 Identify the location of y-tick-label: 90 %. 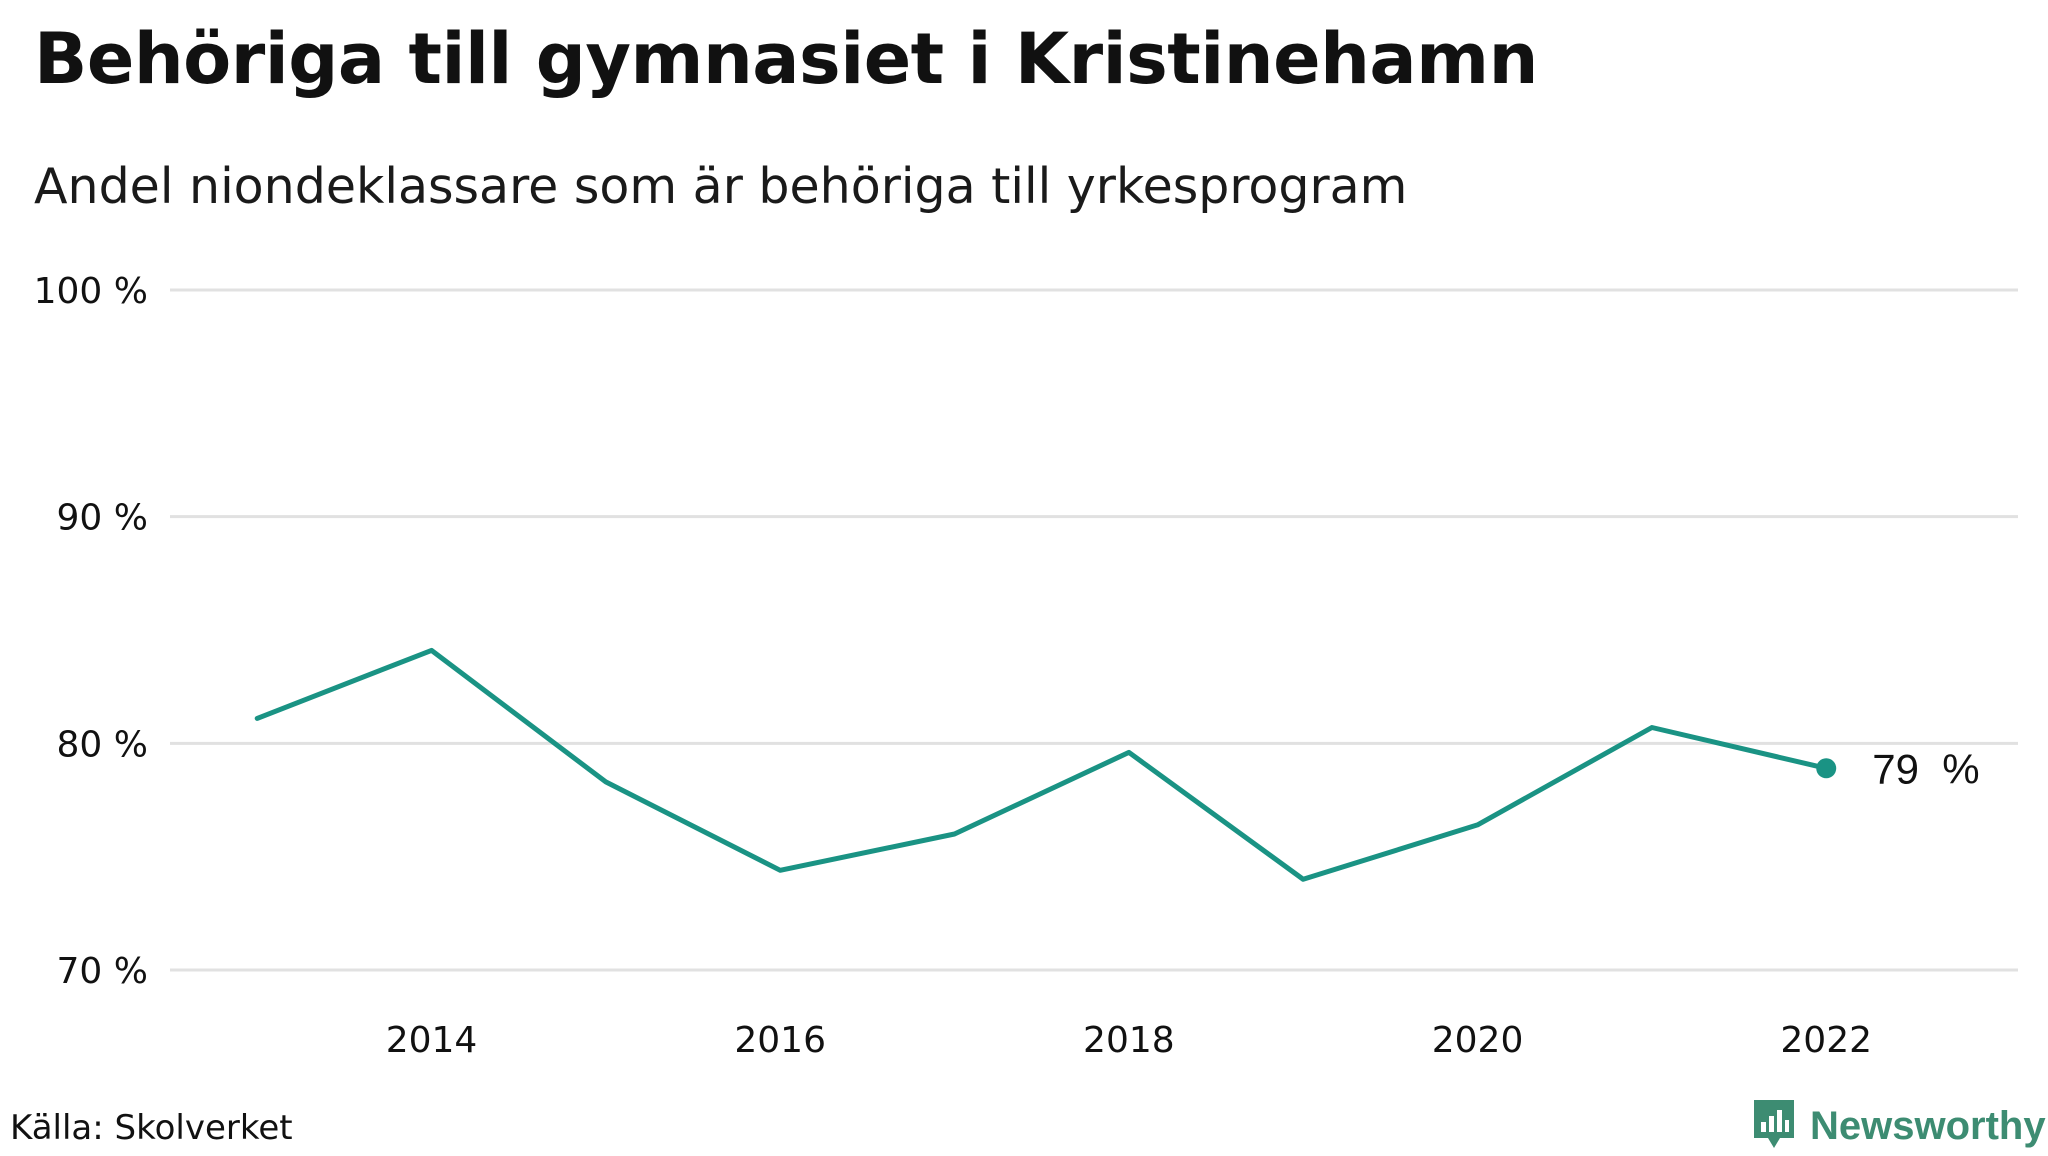
(102, 518).